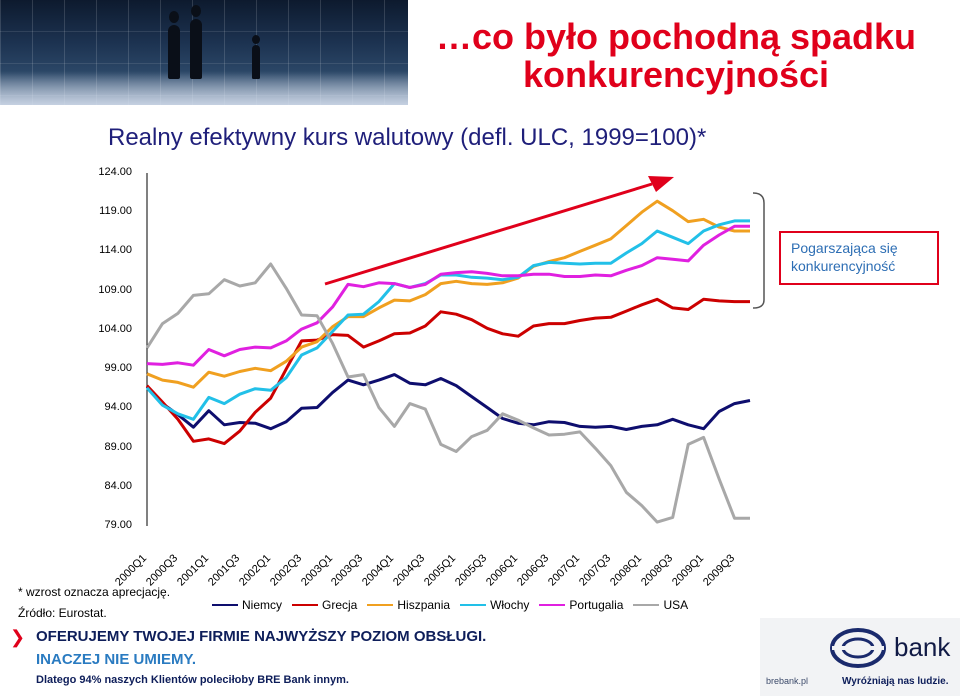  Describe the element at coordinates (118, 485) in the screenshot. I see `y-tick-label: 84.00` at that location.